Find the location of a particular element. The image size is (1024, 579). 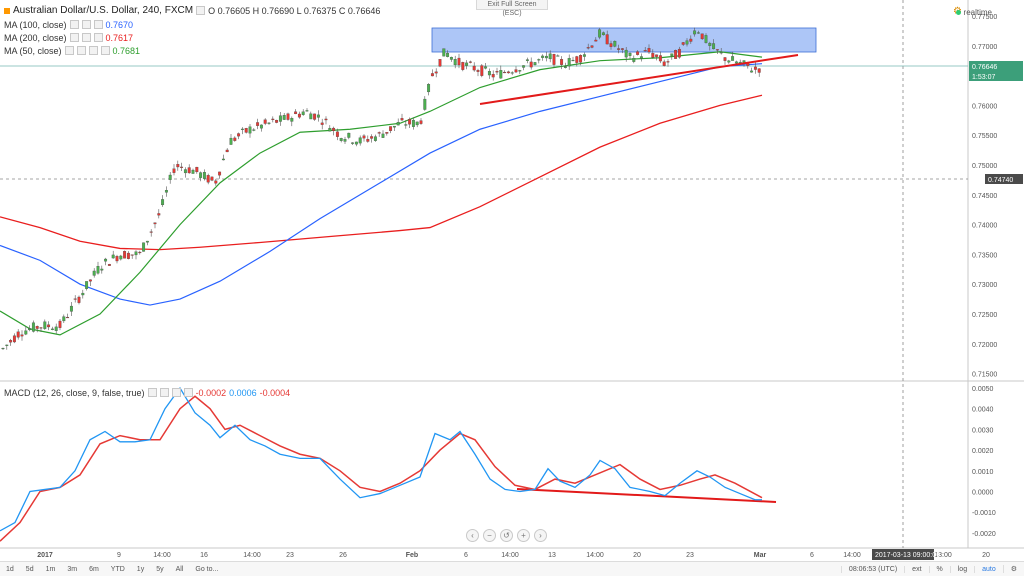

timeframe-1y: 1y is located at coordinates (140, 569).